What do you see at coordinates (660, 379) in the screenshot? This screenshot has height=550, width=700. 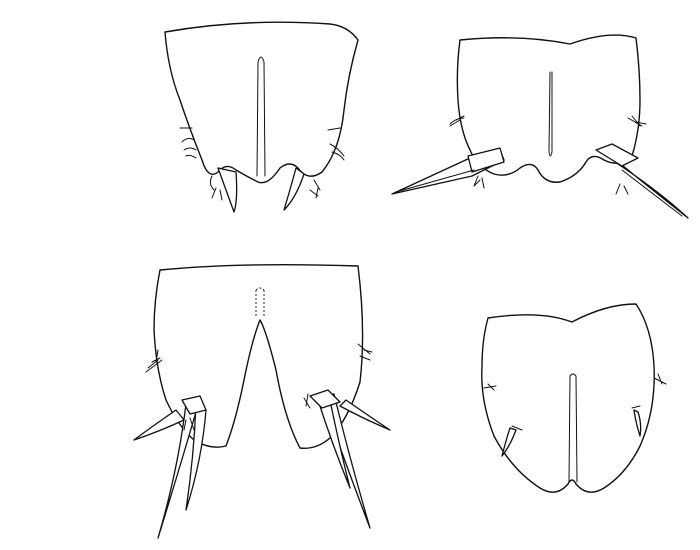 I see `panel-d-right-seta` at bounding box center [660, 379].